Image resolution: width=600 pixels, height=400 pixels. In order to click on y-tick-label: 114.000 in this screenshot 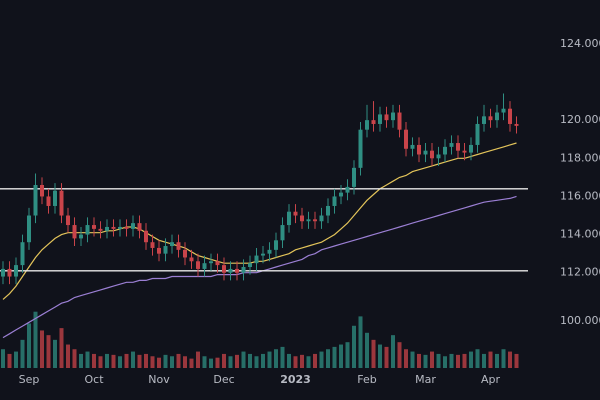, I will do `click(580, 234)`.